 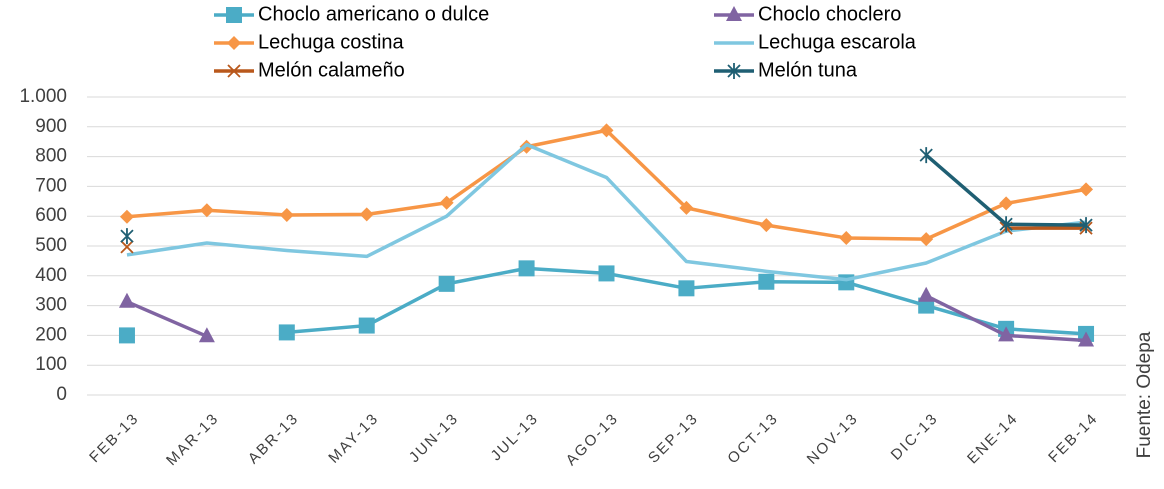 What do you see at coordinates (373, 14) in the screenshot?
I see `legend-label: Choclo americano o dulce` at bounding box center [373, 14].